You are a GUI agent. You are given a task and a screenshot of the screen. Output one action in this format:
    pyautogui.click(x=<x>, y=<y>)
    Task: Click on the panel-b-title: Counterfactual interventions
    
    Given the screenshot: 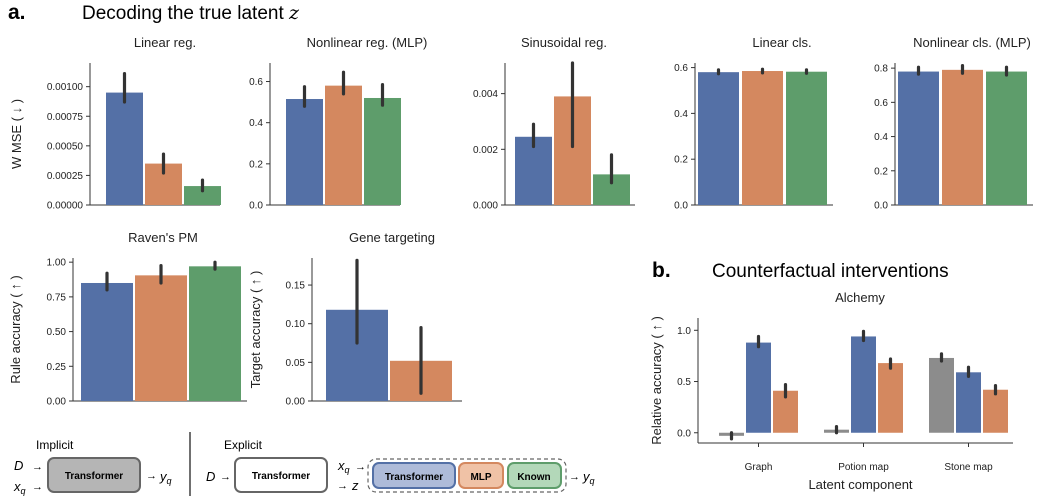 What is the action you would take?
    pyautogui.click(x=830, y=271)
    